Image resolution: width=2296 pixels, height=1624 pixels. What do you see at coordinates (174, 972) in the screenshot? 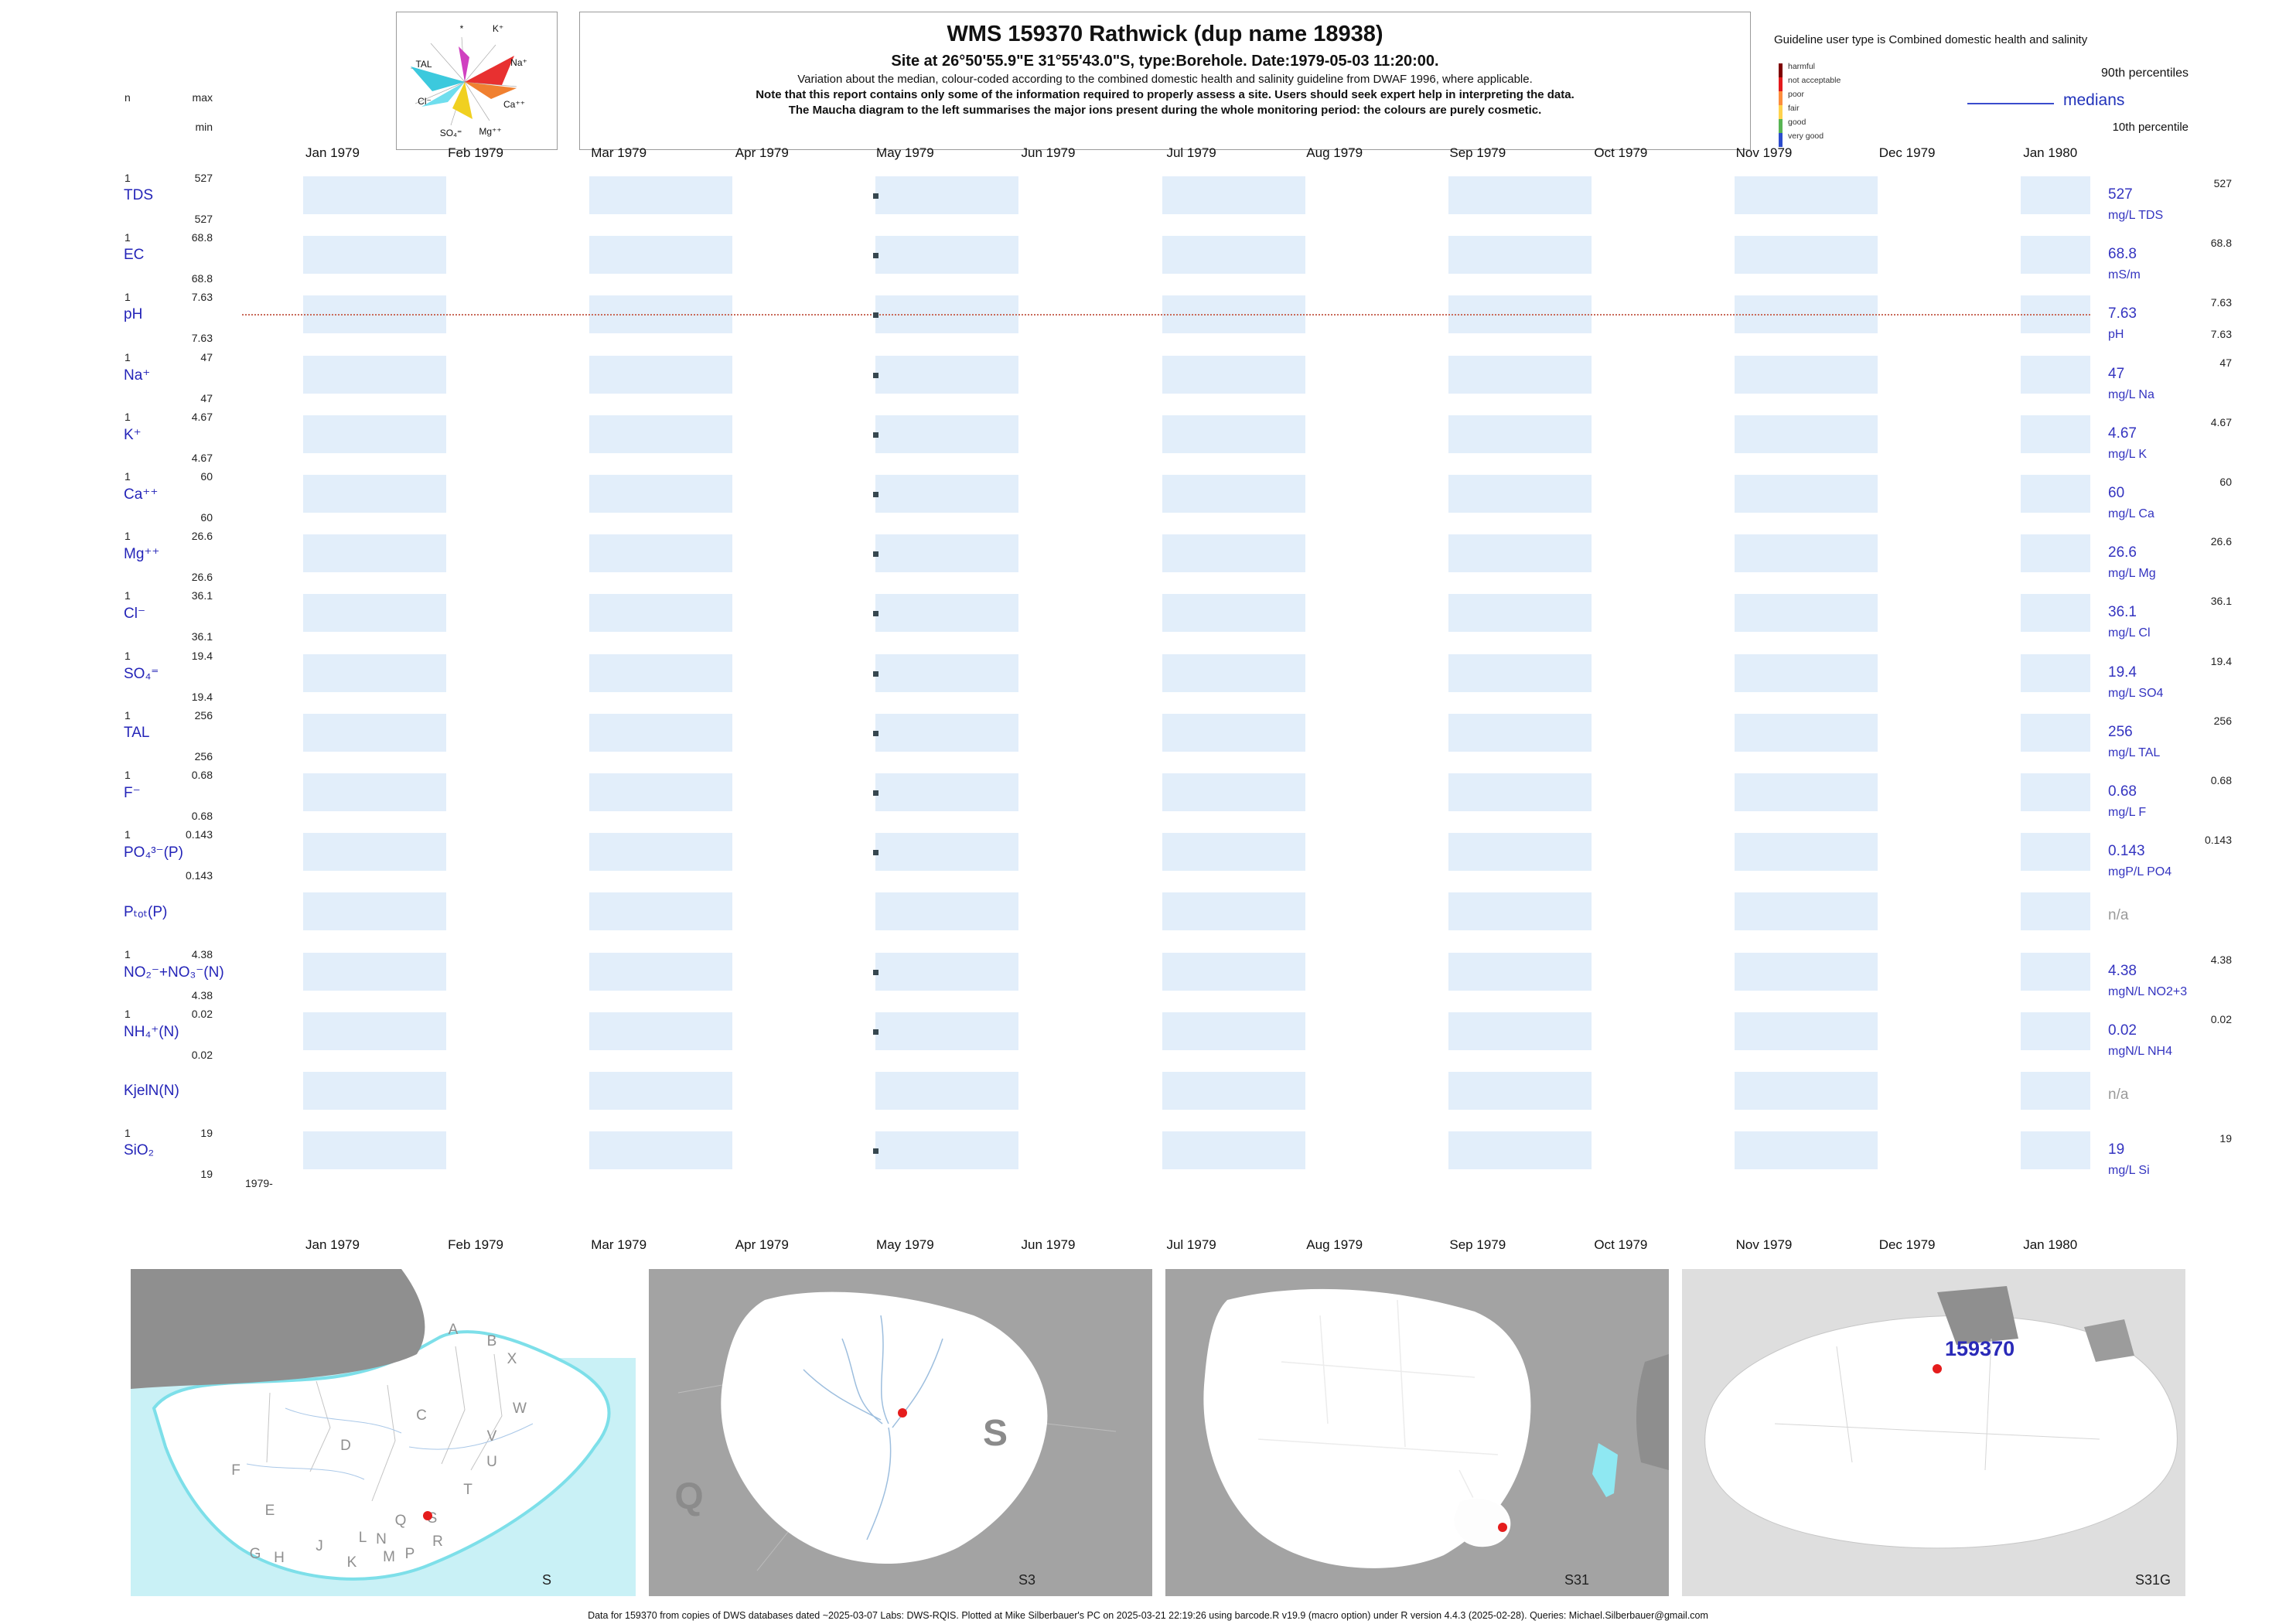
I see `parameter-label: NO₂⁻+NO₃⁻(N)` at bounding box center [174, 972].